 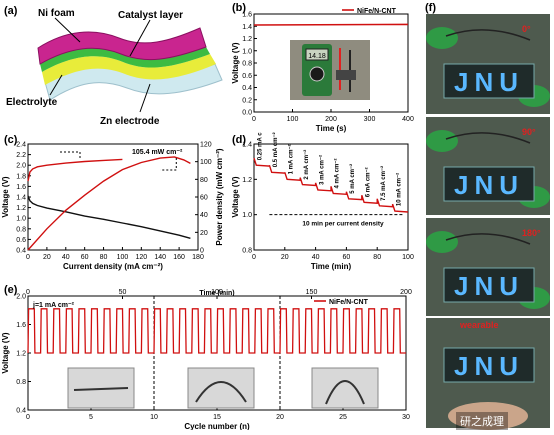 I want to click on x-tick-label: 160, so click(x=179, y=257).